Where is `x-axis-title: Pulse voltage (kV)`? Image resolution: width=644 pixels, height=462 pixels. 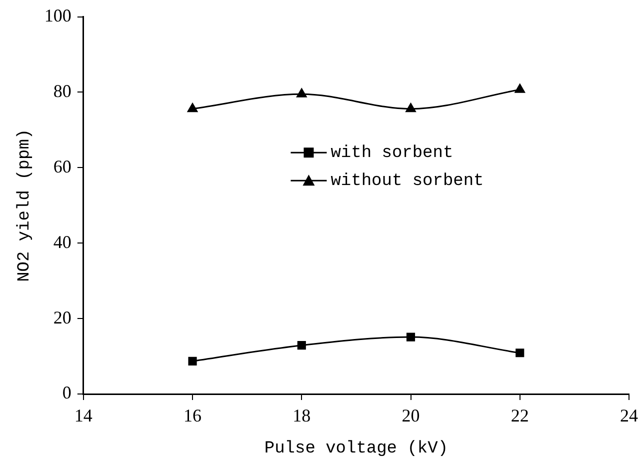 x-axis-title: Pulse voltage (kV) is located at coordinates (356, 448).